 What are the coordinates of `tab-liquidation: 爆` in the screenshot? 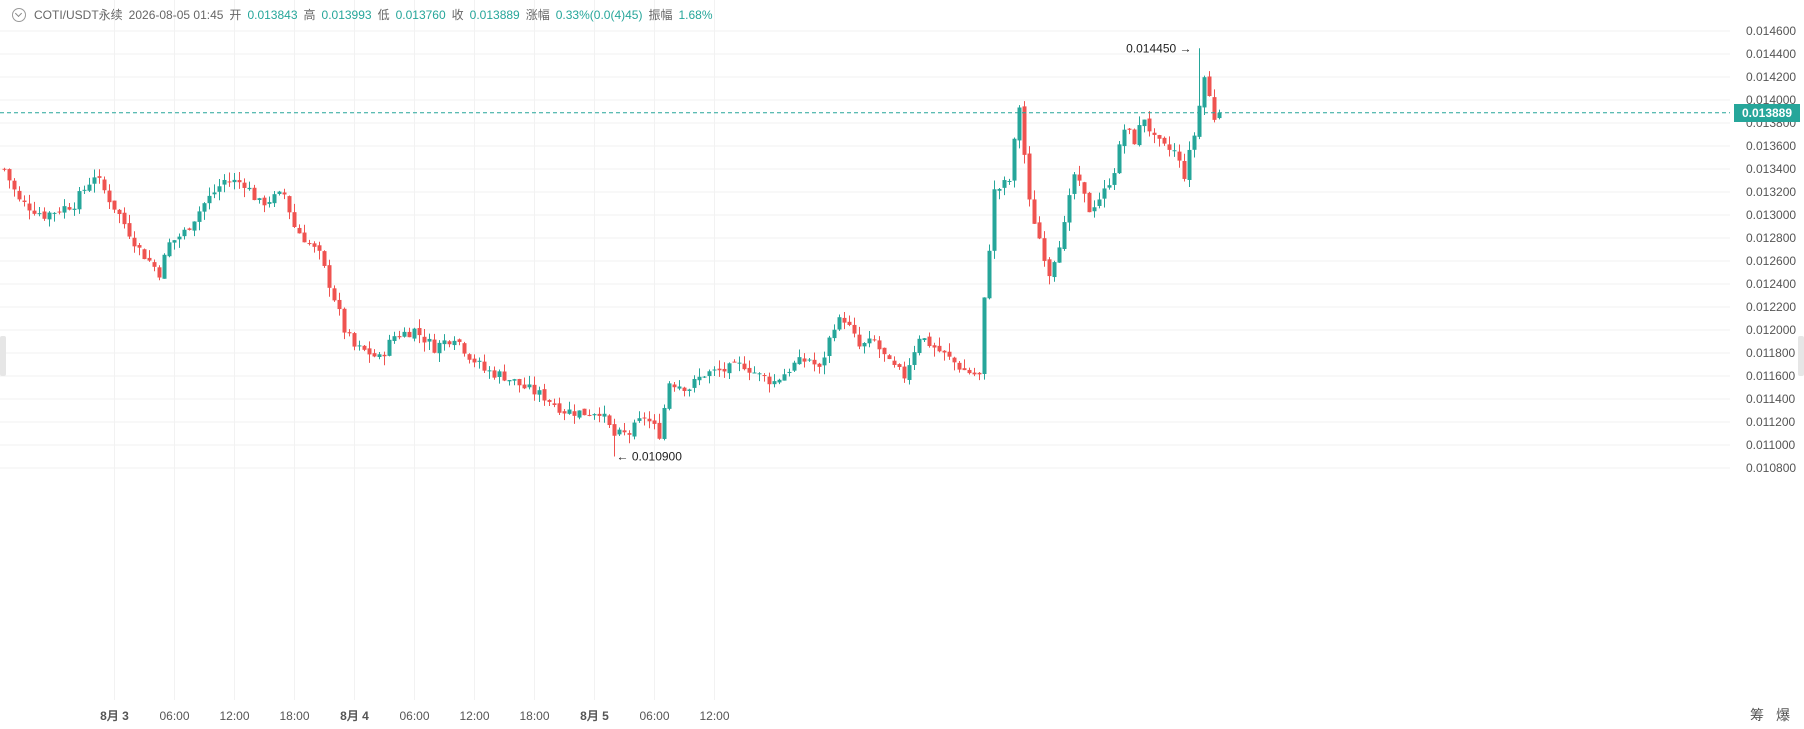 It's located at (1783, 715).